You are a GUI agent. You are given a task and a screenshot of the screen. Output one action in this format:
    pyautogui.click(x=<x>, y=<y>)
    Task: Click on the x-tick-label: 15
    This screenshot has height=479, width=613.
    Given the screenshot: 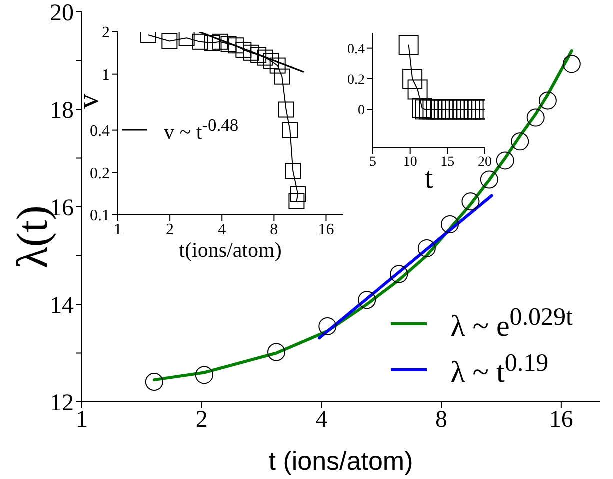 What is the action you would take?
    pyautogui.click(x=447, y=162)
    